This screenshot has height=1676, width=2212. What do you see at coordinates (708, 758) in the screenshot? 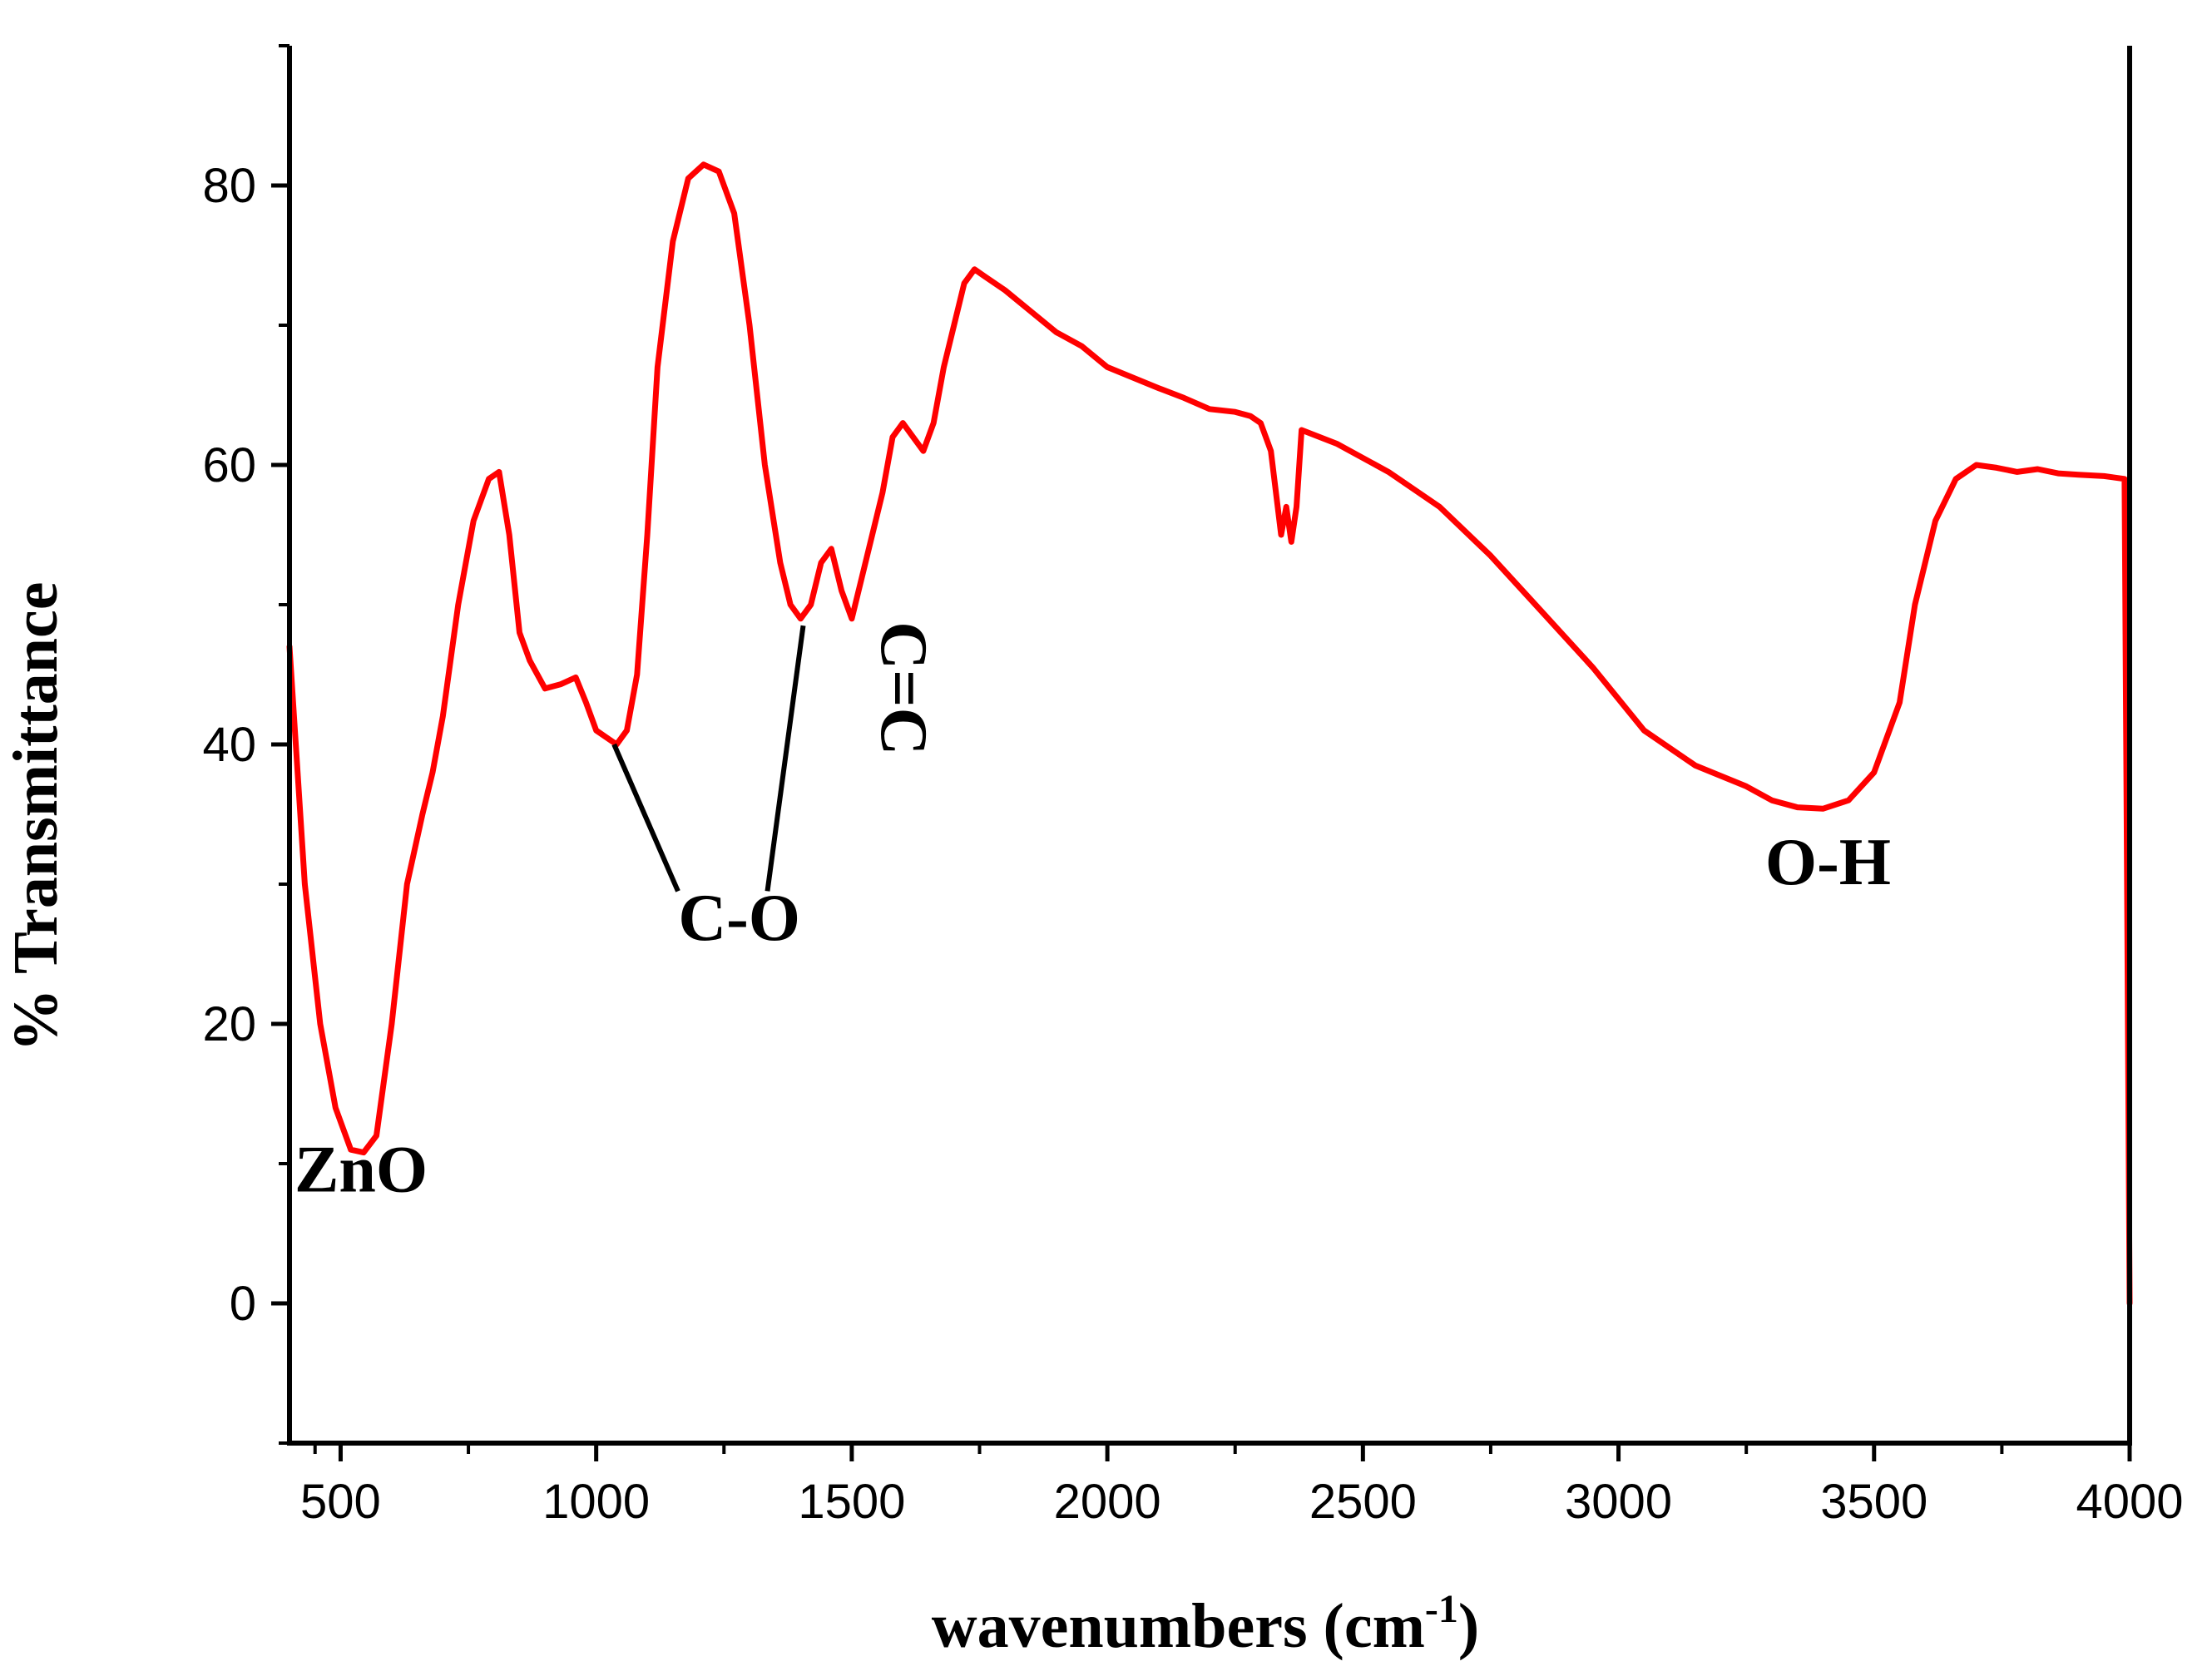
I see `callout-group` at bounding box center [708, 758].